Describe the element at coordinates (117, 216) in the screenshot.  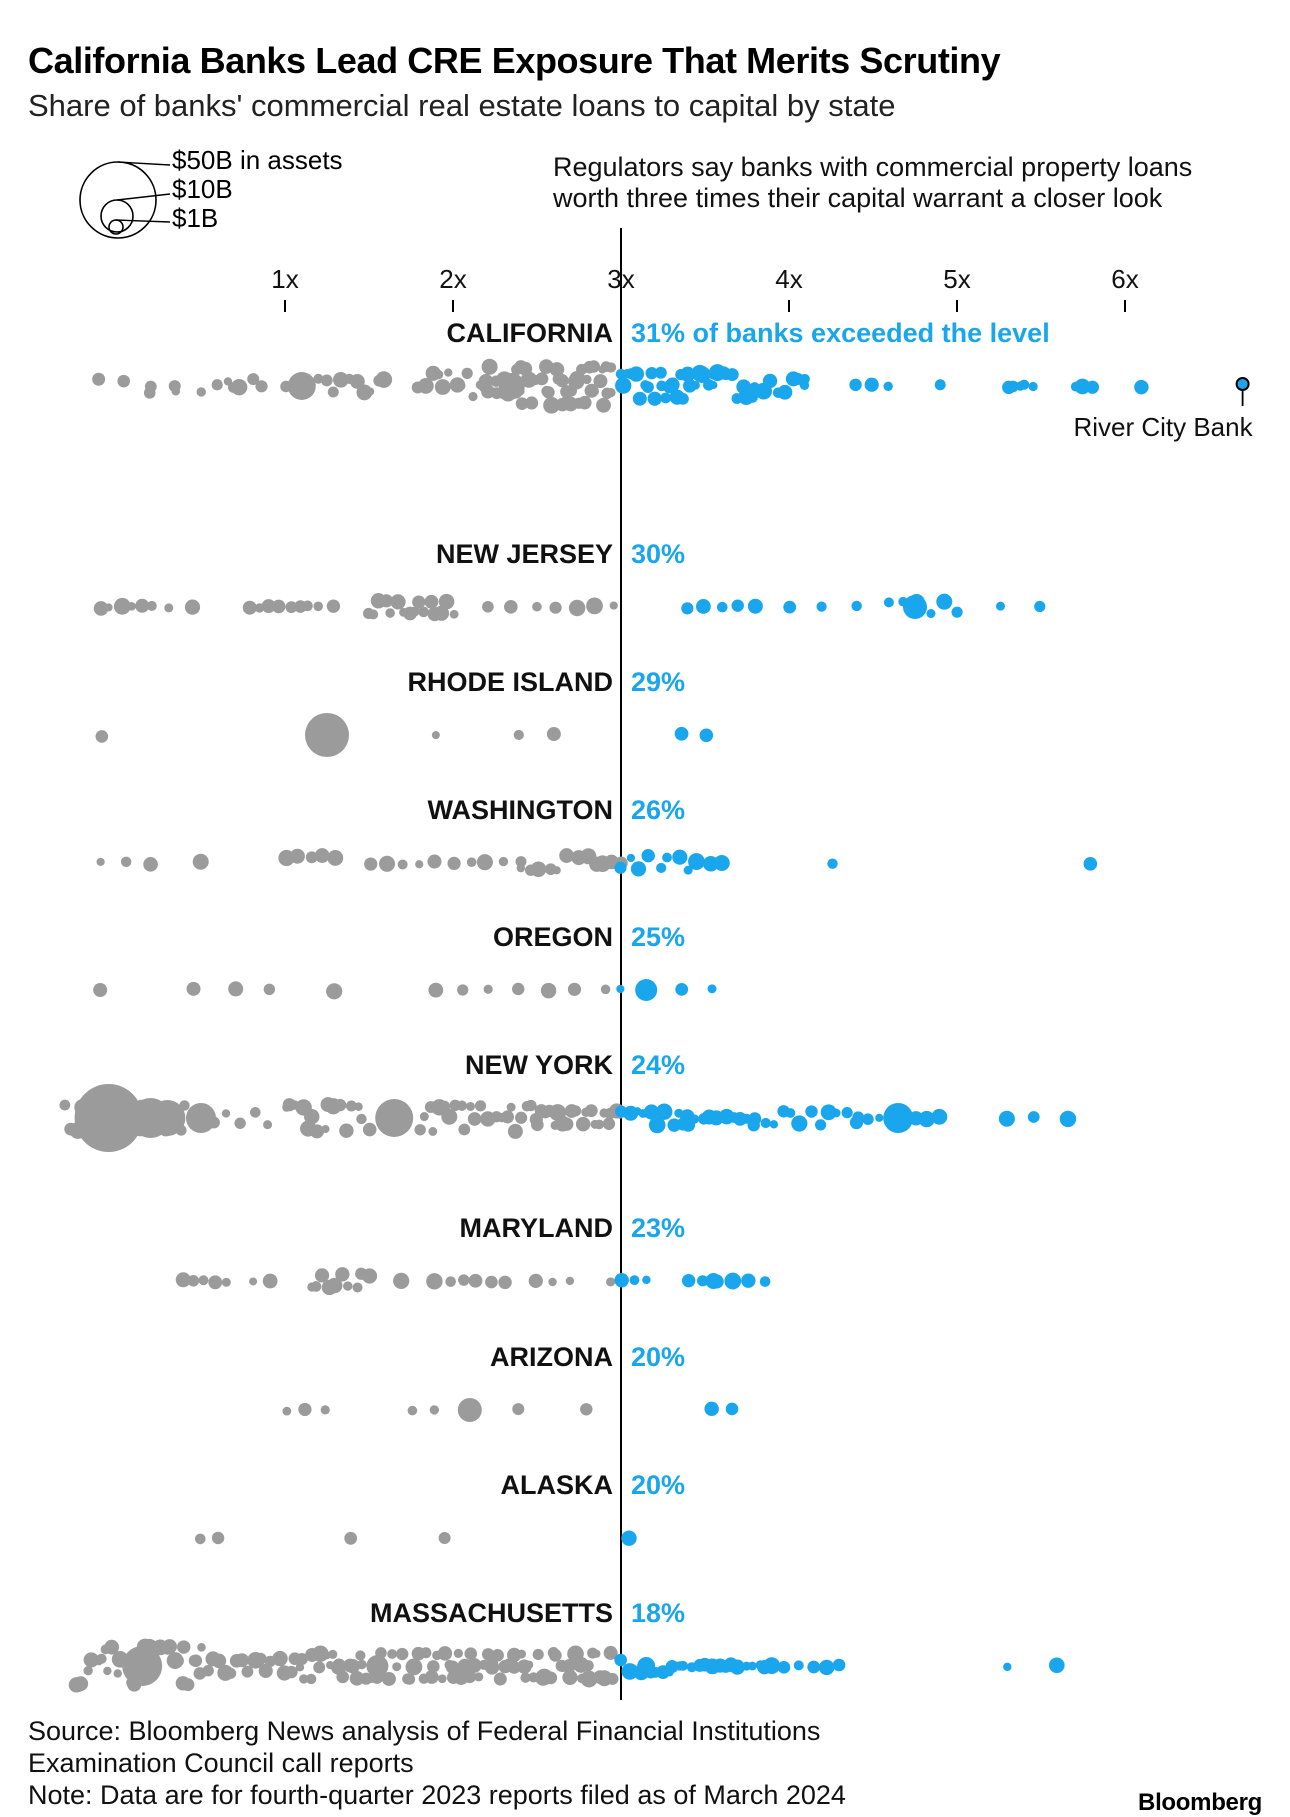
I see `size-legend-circle` at that location.